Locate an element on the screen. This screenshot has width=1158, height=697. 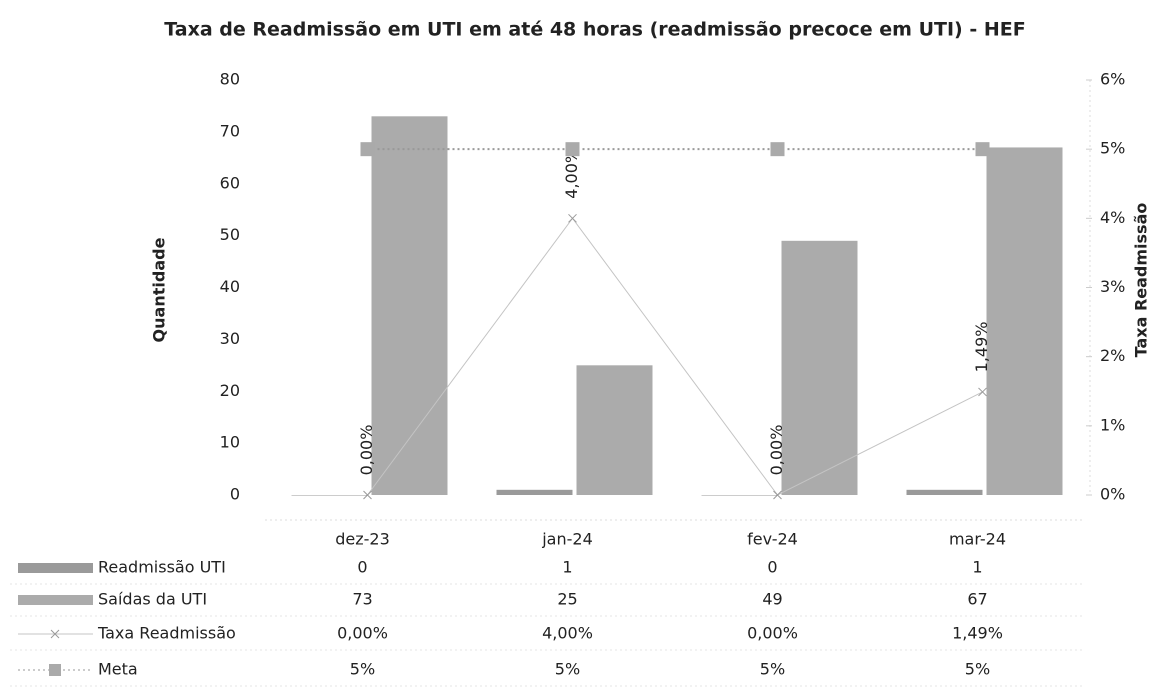
y-tick-label: 40 is located at coordinates (230, 286).